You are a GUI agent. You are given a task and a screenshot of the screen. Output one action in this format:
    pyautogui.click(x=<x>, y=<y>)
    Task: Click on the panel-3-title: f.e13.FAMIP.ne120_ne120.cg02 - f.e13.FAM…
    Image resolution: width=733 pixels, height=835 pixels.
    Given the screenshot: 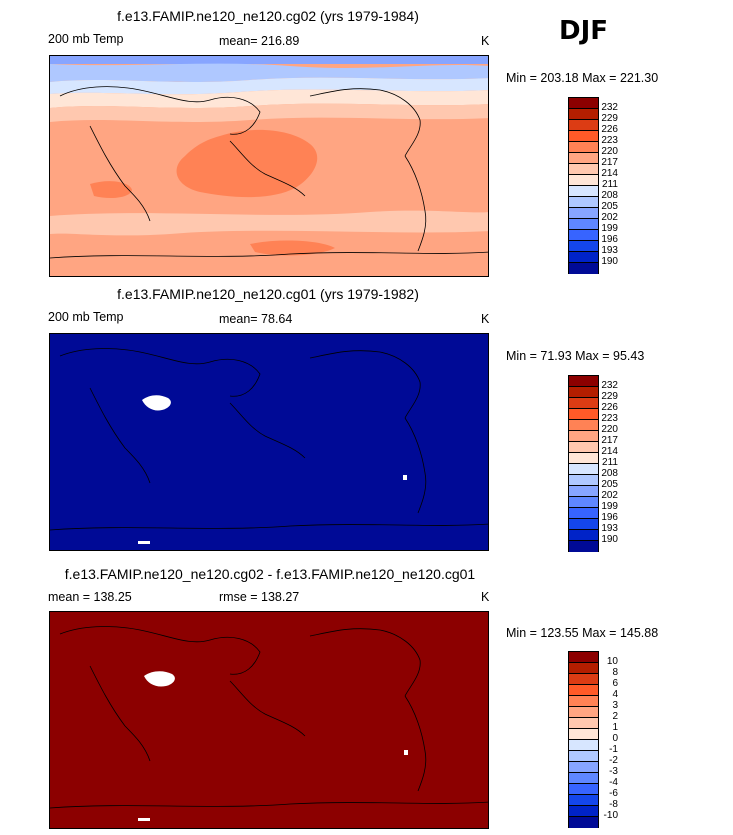 What is the action you would take?
    pyautogui.click(x=270, y=574)
    